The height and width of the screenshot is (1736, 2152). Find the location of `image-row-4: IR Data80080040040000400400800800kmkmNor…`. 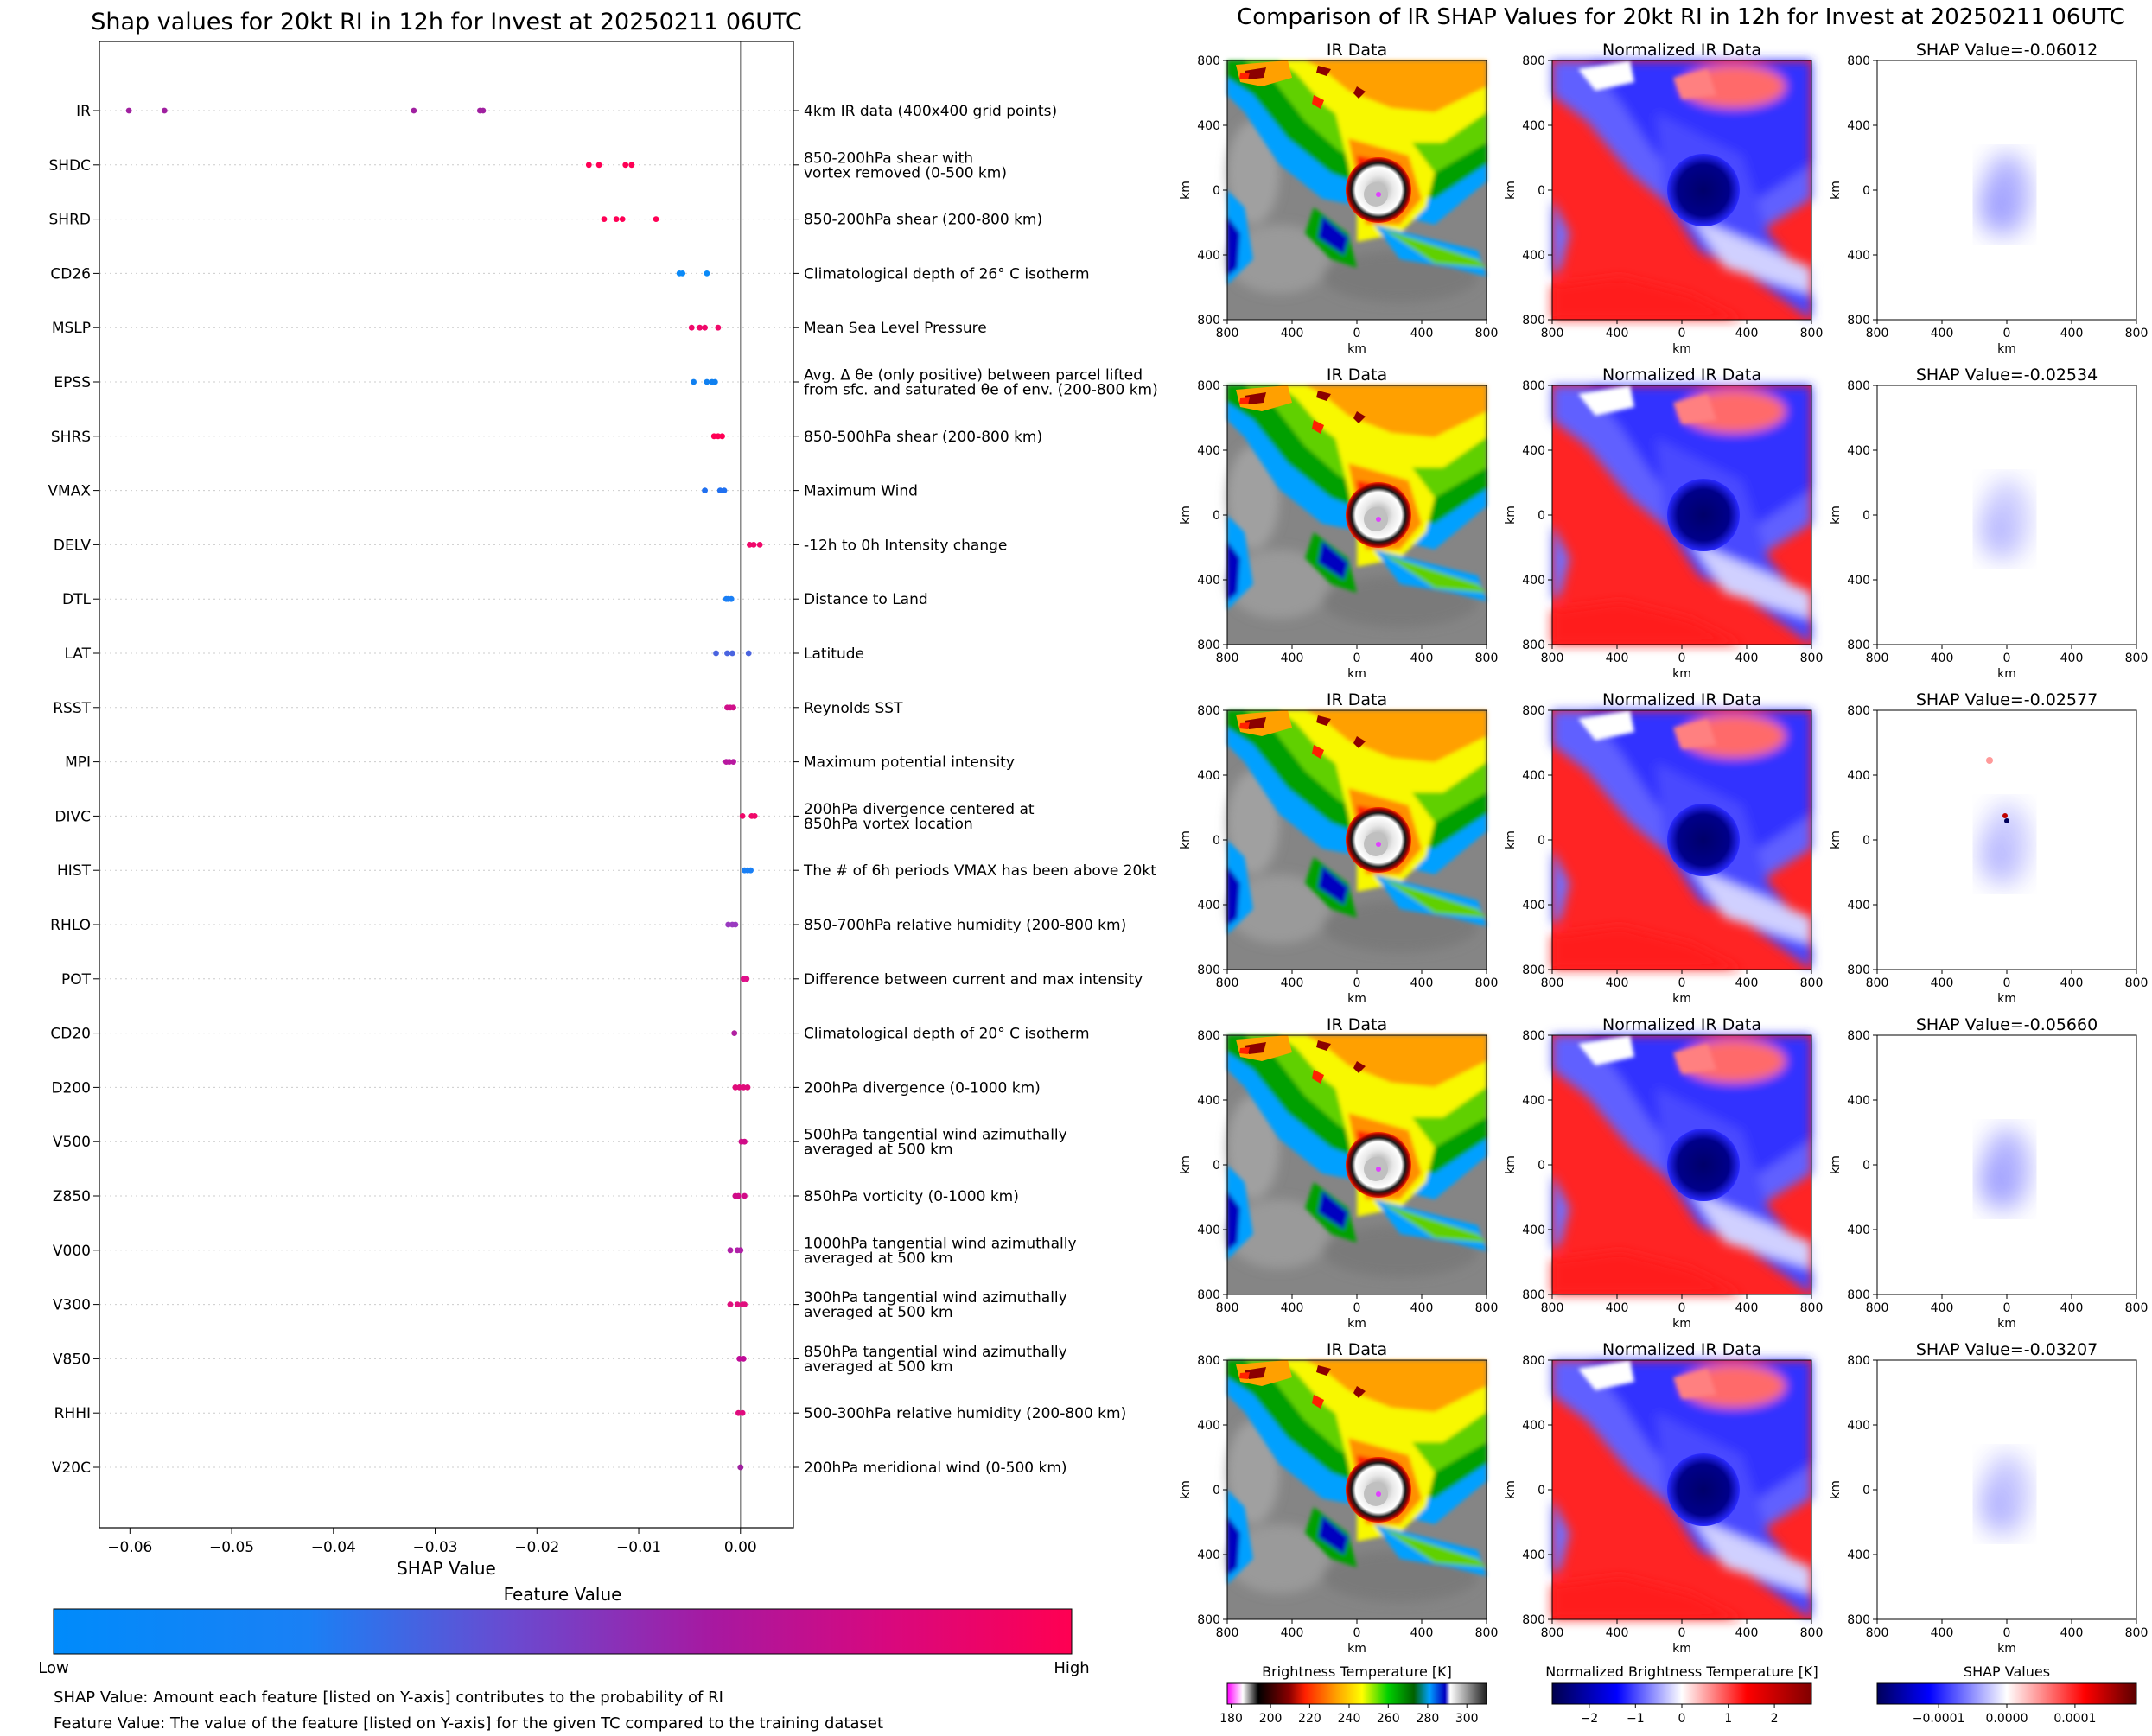

image-row-4: IR Data80080040040000400400800800kmkmNor… is located at coordinates (1663, 1173).